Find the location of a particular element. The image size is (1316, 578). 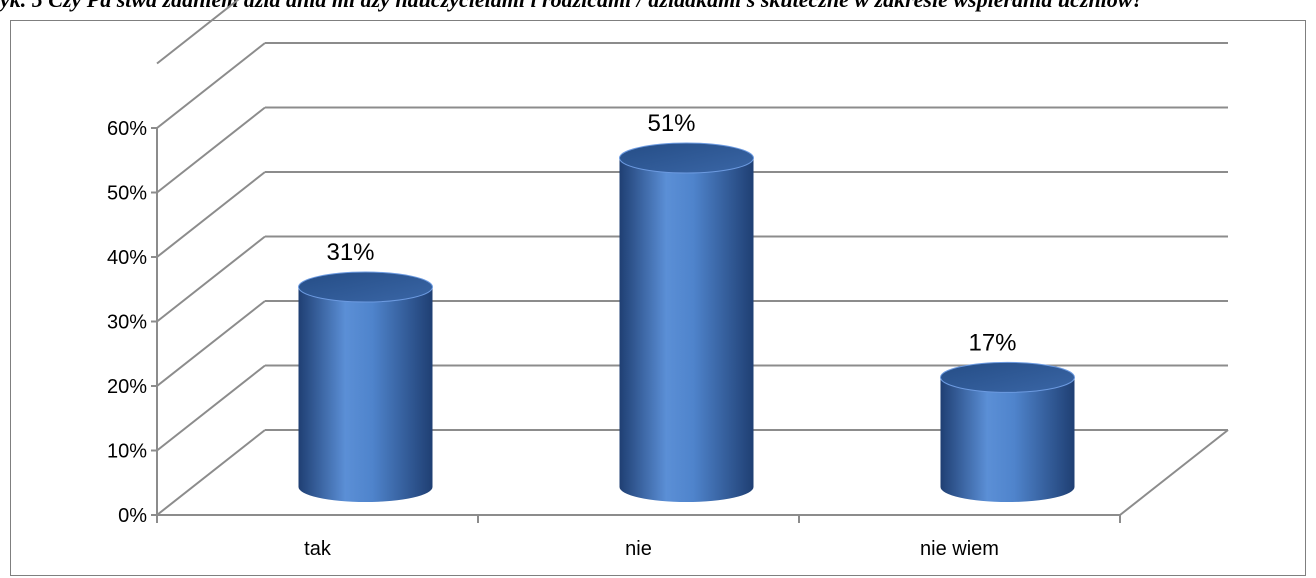

y-tick-label: 10% is located at coordinates (127, 452).